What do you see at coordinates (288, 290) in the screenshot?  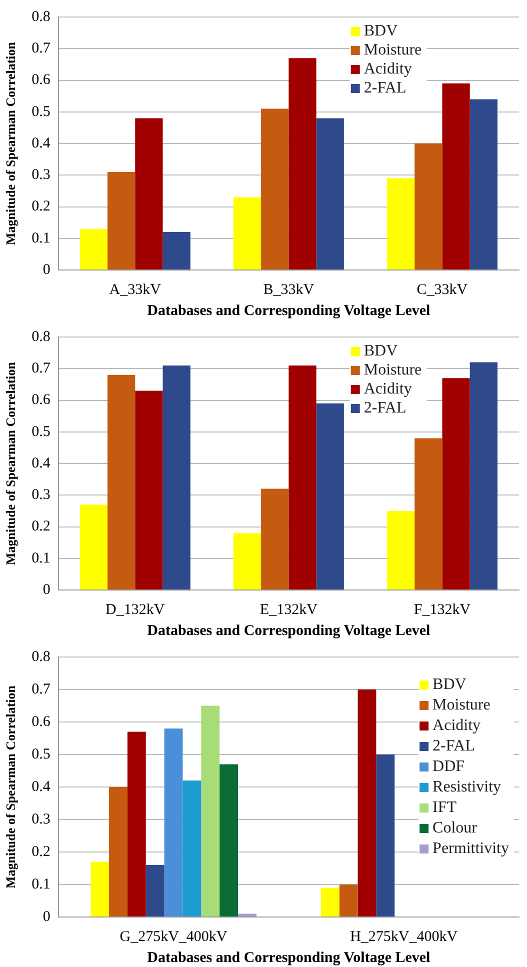 I see `x-tick-label: B_33kV` at bounding box center [288, 290].